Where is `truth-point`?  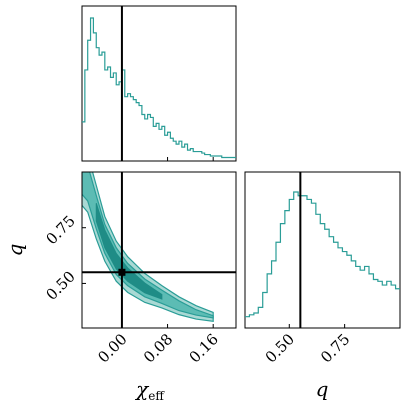
truth-point is located at coordinates (122, 272).